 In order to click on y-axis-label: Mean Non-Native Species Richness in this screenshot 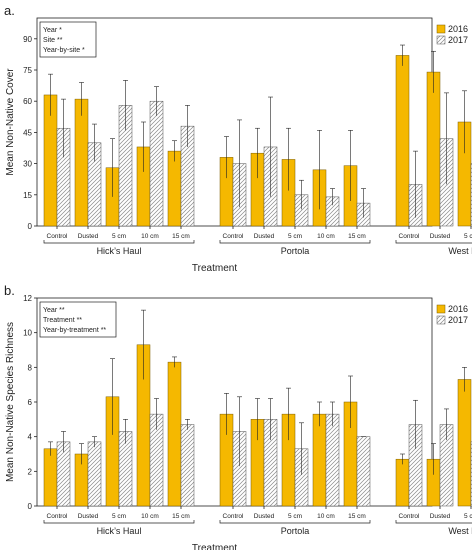, I will do `click(10, 402)`.